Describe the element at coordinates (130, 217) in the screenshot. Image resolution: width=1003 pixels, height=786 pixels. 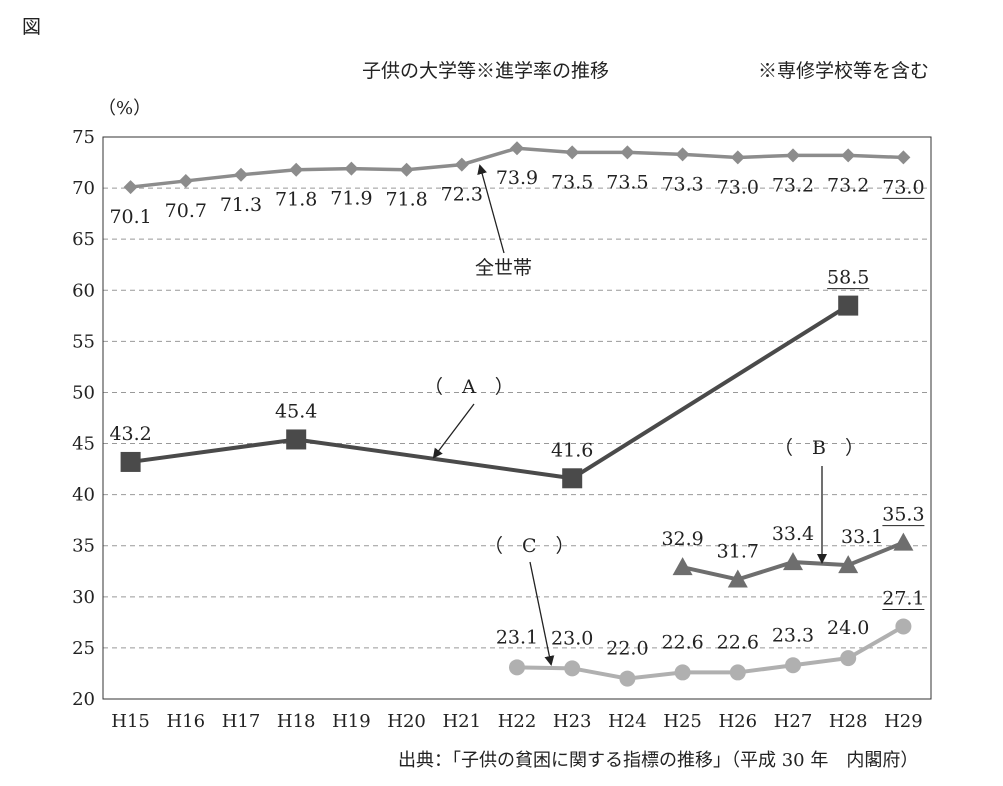
I see `data-label: 70.1` at that location.